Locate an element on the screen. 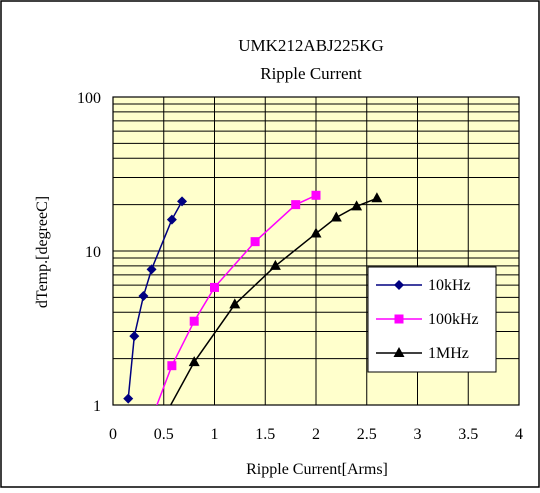 This screenshot has width=540, height=493. x-axis-label: Ripple Current[Arms] is located at coordinates (317, 469).